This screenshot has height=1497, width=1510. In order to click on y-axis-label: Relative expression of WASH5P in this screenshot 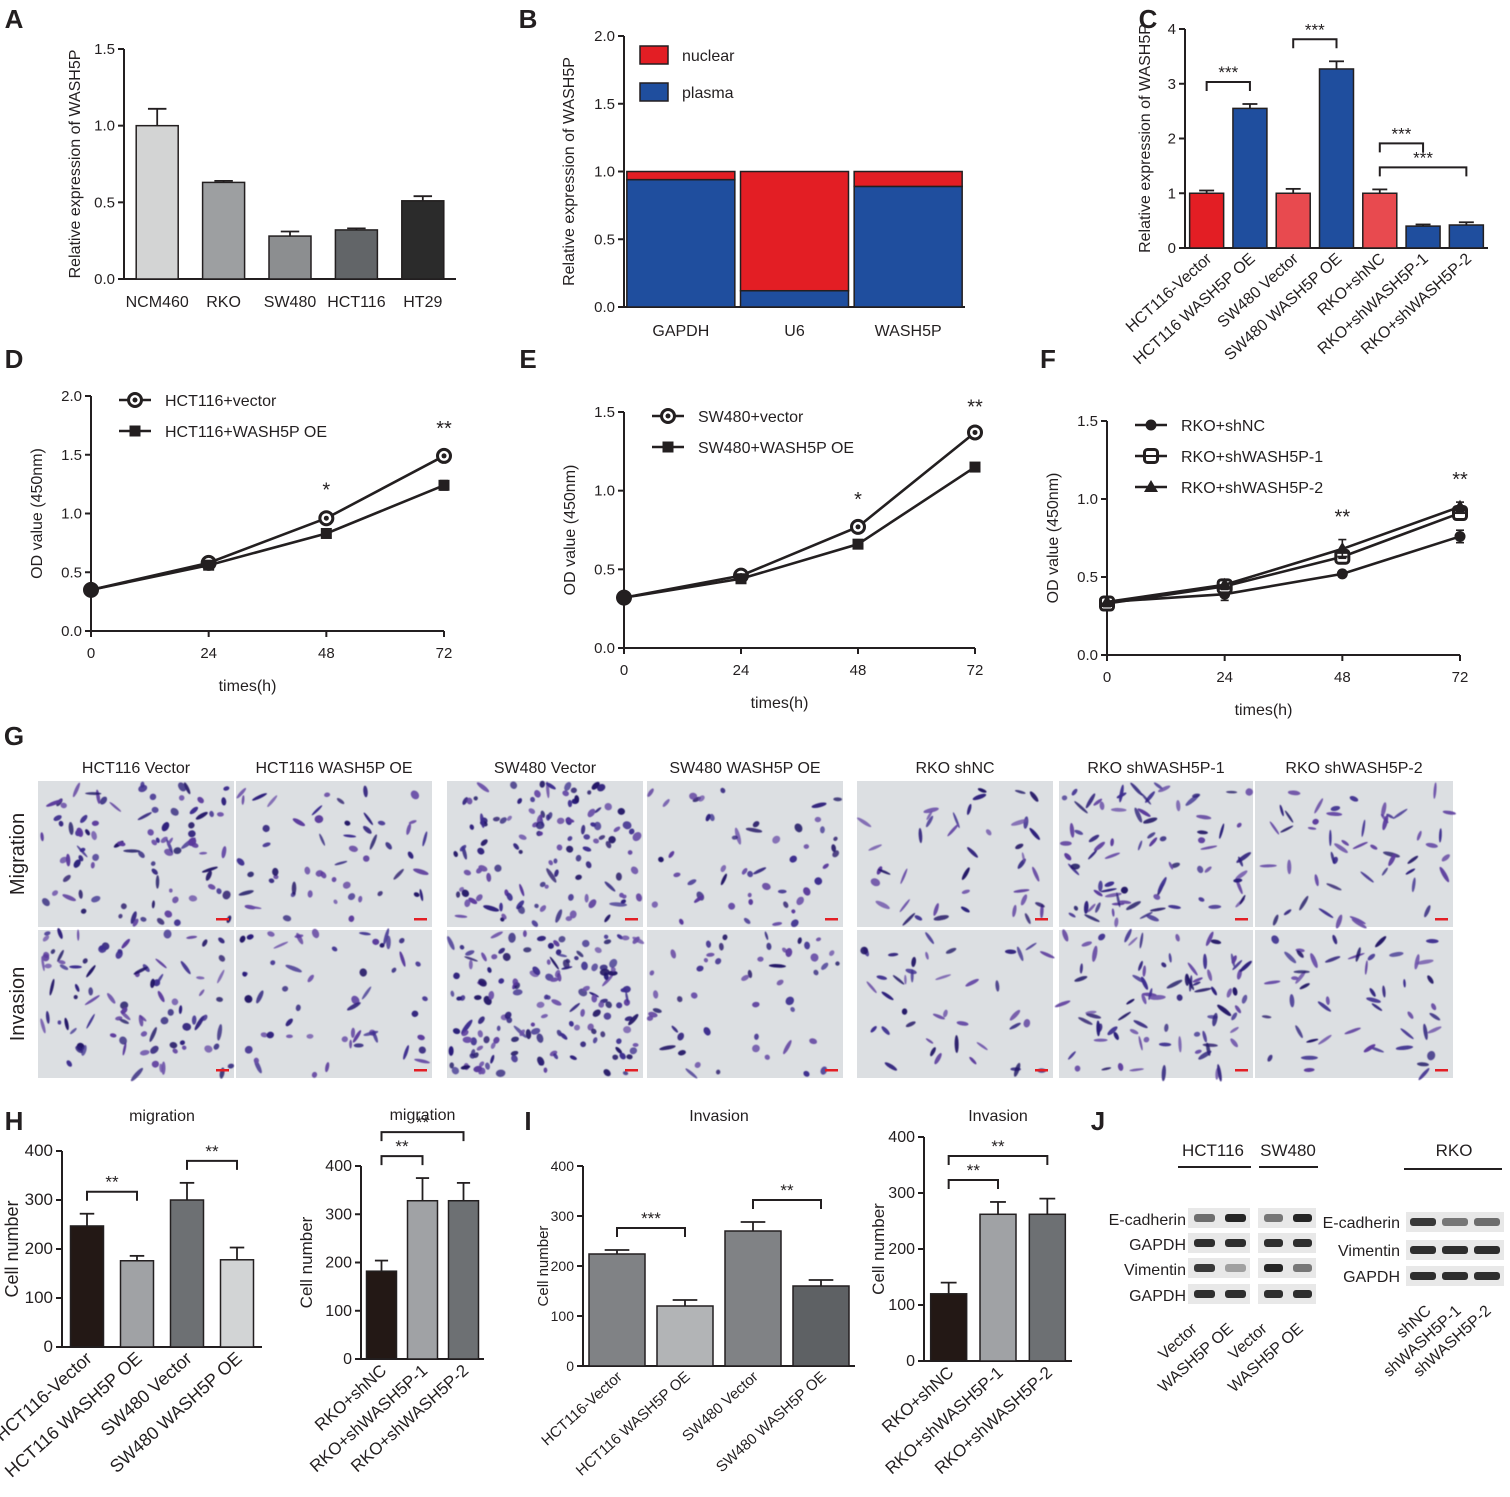, I will do `click(1145, 138)`.